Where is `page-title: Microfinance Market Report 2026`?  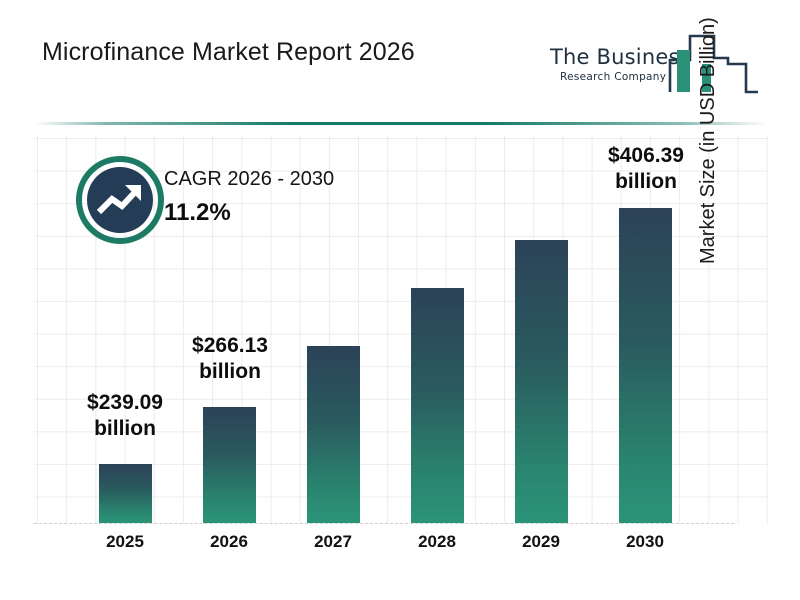 page-title: Microfinance Market Report 2026 is located at coordinates (228, 52).